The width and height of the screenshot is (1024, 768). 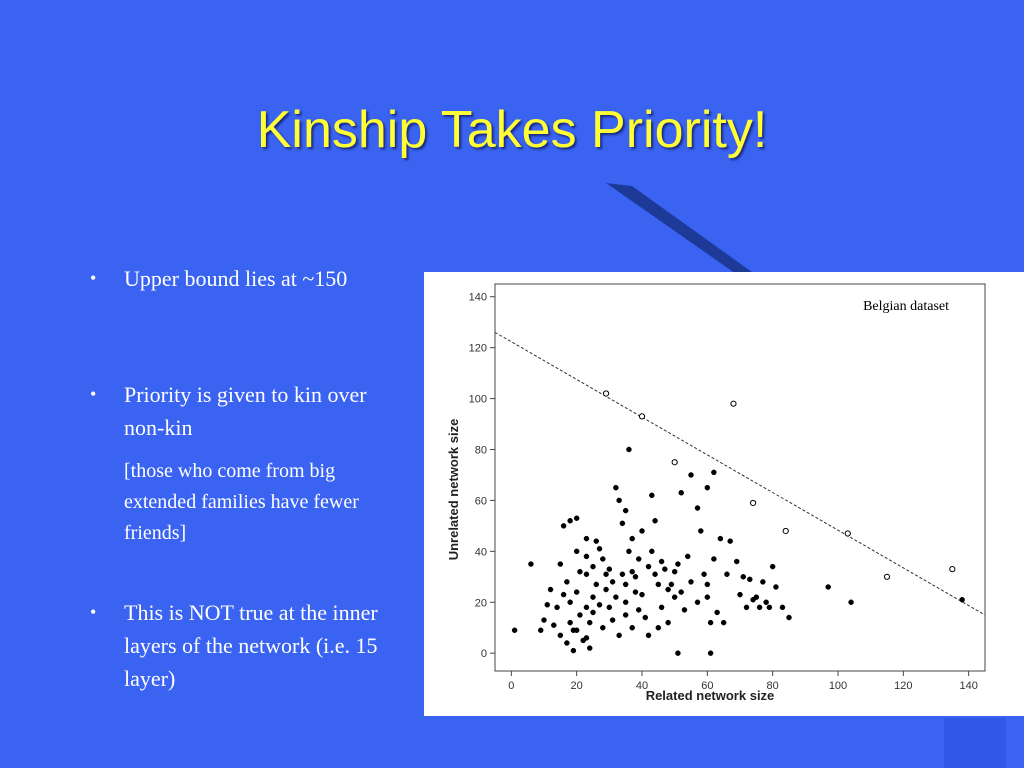 I want to click on y-tick-label: 80, so click(x=481, y=450).